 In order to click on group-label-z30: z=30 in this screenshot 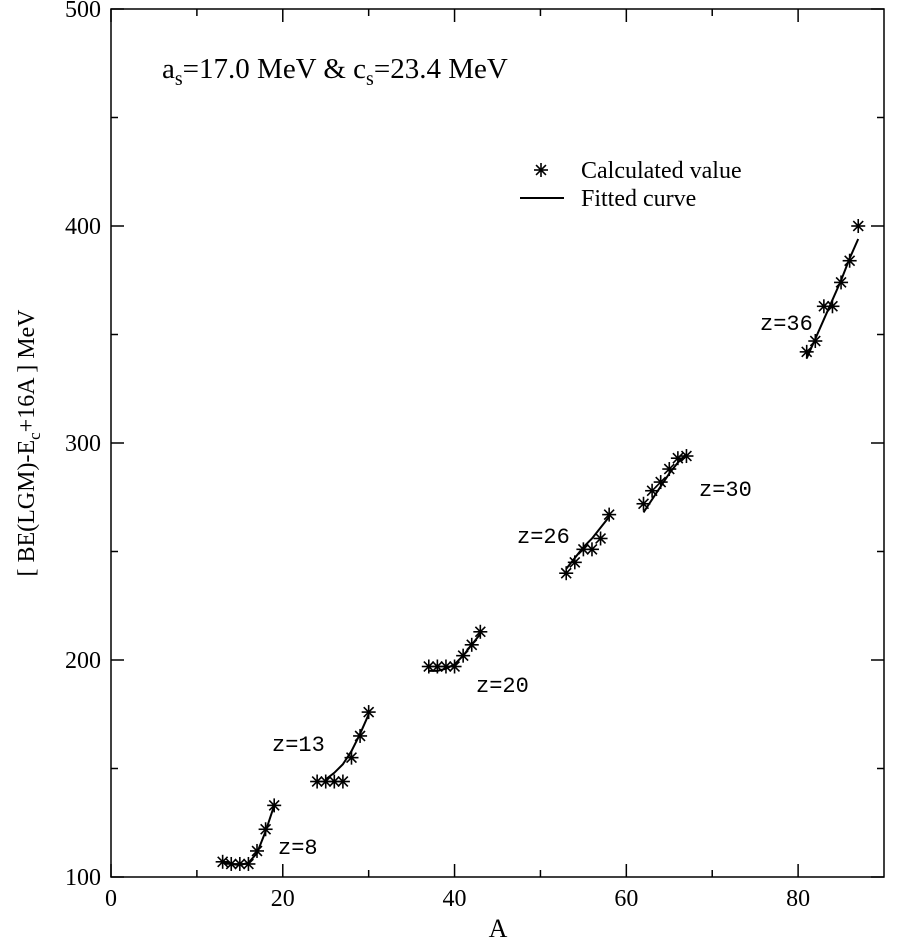, I will do `click(725, 490)`.